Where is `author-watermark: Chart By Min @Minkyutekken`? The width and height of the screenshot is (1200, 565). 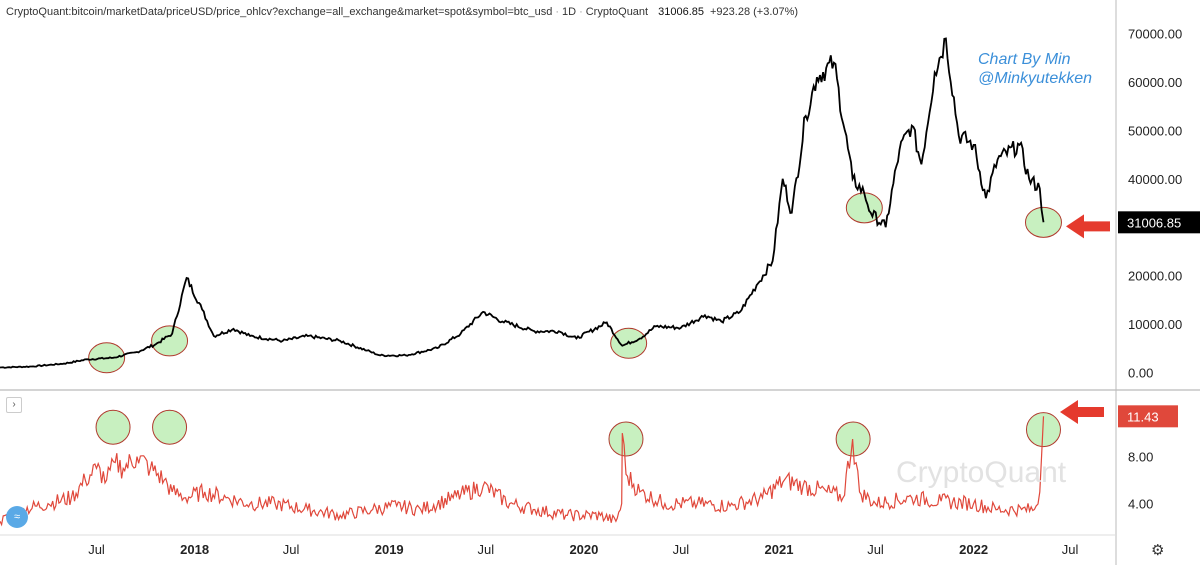 author-watermark: Chart By Min @Minkyutekken is located at coordinates (1035, 69).